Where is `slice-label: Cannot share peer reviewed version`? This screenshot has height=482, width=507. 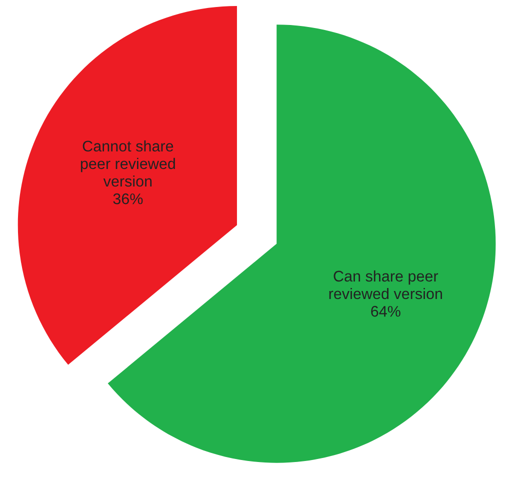
slice-label: Cannot share peer reviewed version is located at coordinates (127, 163).